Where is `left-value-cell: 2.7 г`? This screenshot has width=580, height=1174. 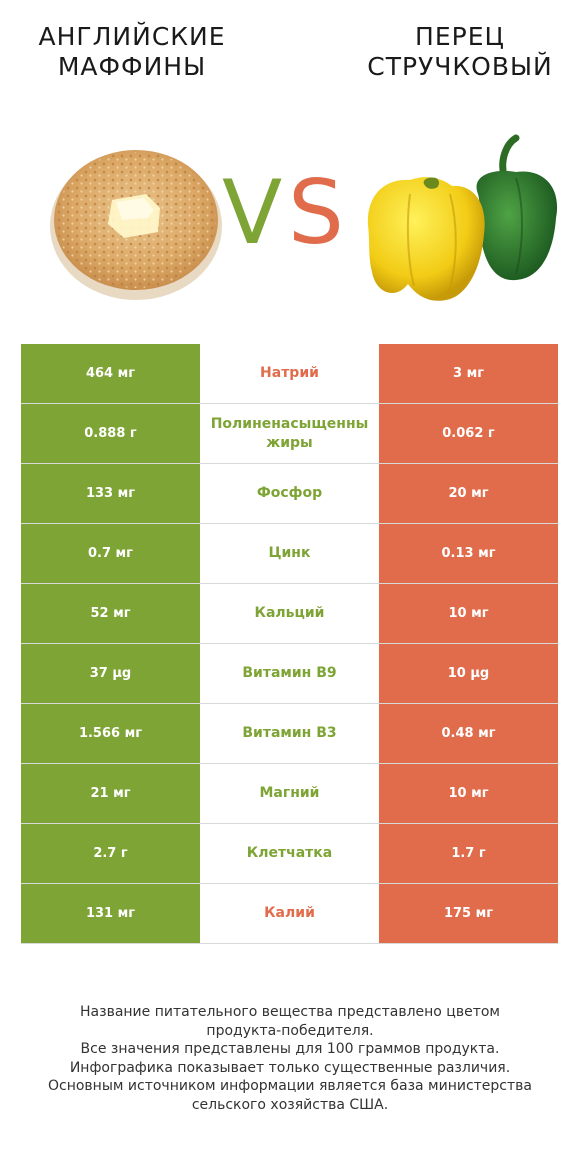
left-value-cell: 2.7 г is located at coordinates (110, 853).